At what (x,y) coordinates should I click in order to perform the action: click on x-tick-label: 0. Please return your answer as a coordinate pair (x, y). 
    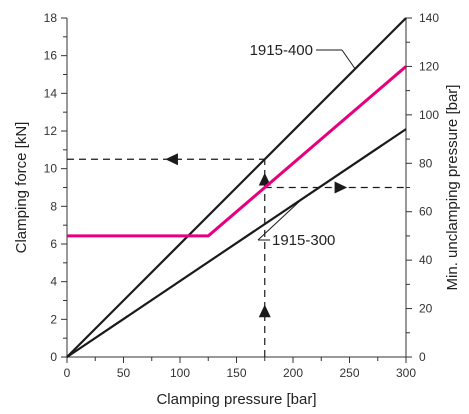
    Looking at the image, I should click on (67, 373).